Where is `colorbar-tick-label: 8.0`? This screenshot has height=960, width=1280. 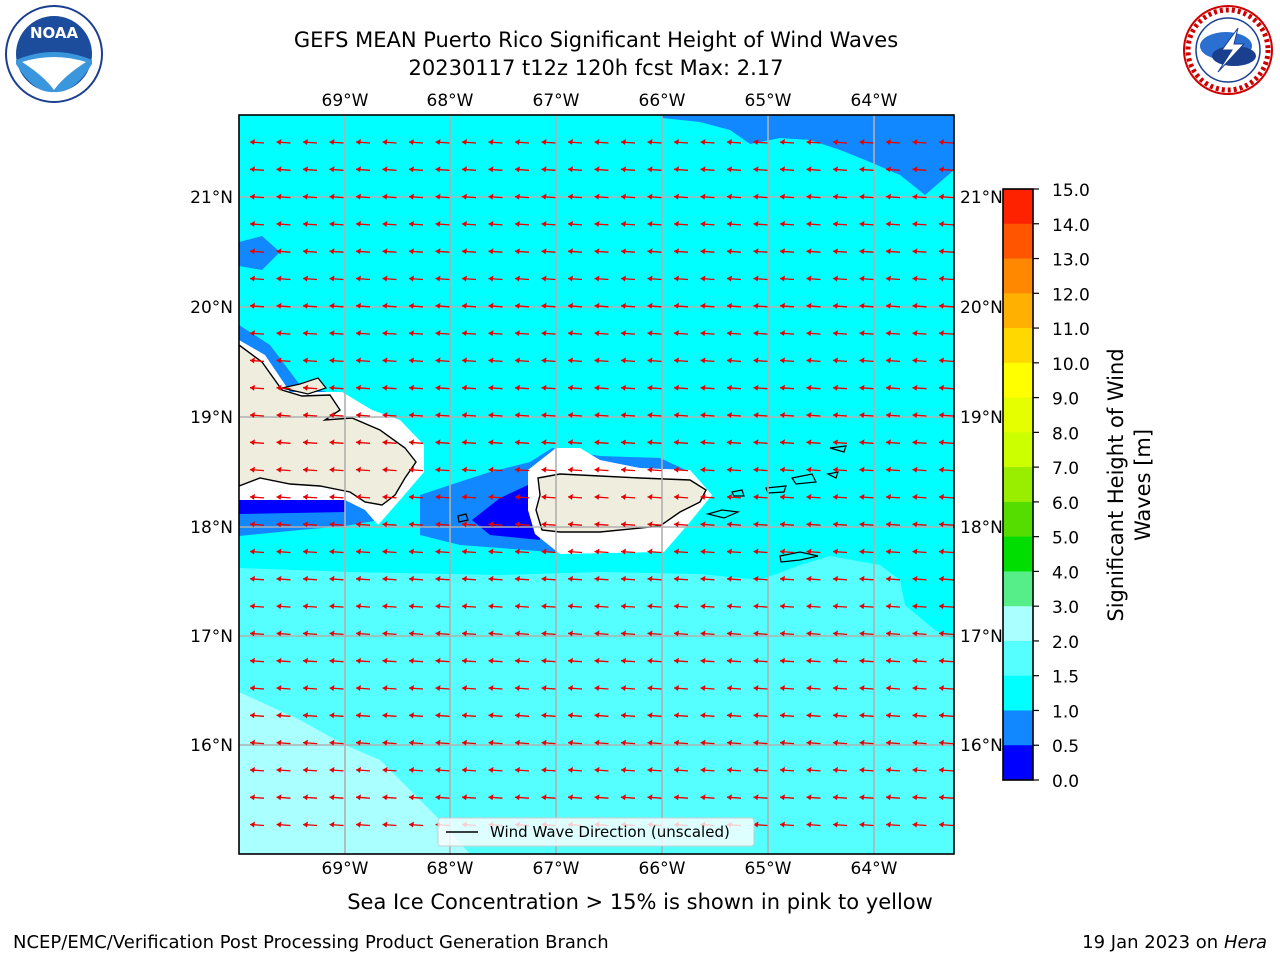
colorbar-tick-label: 8.0 is located at coordinates (1065, 434).